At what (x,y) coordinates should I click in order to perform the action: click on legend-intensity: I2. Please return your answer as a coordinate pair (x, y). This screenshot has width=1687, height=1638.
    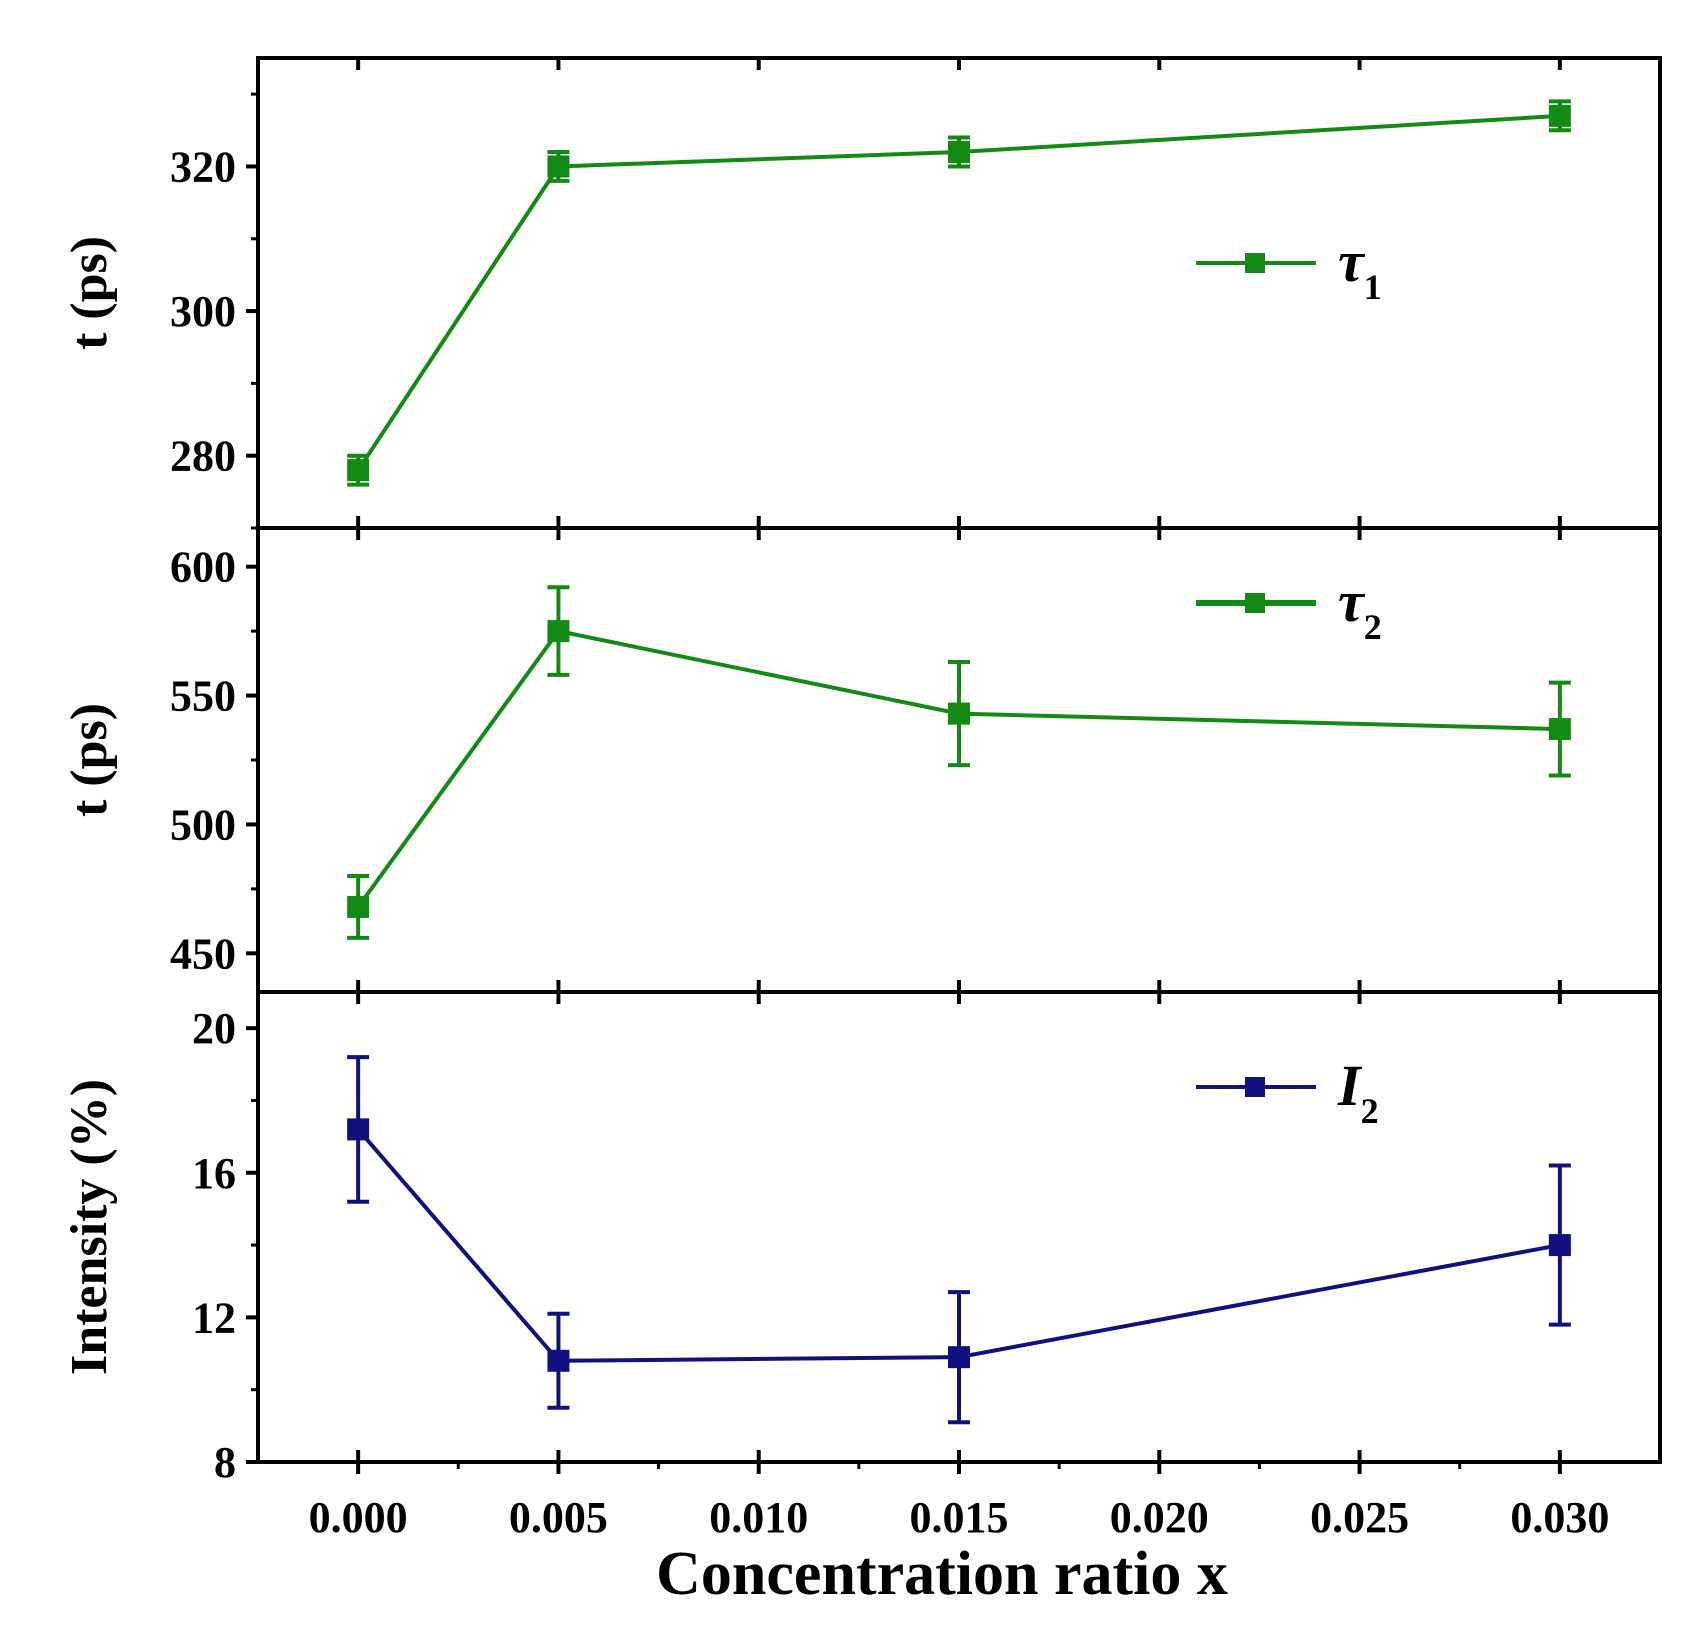
    Looking at the image, I should click on (1287, 1092).